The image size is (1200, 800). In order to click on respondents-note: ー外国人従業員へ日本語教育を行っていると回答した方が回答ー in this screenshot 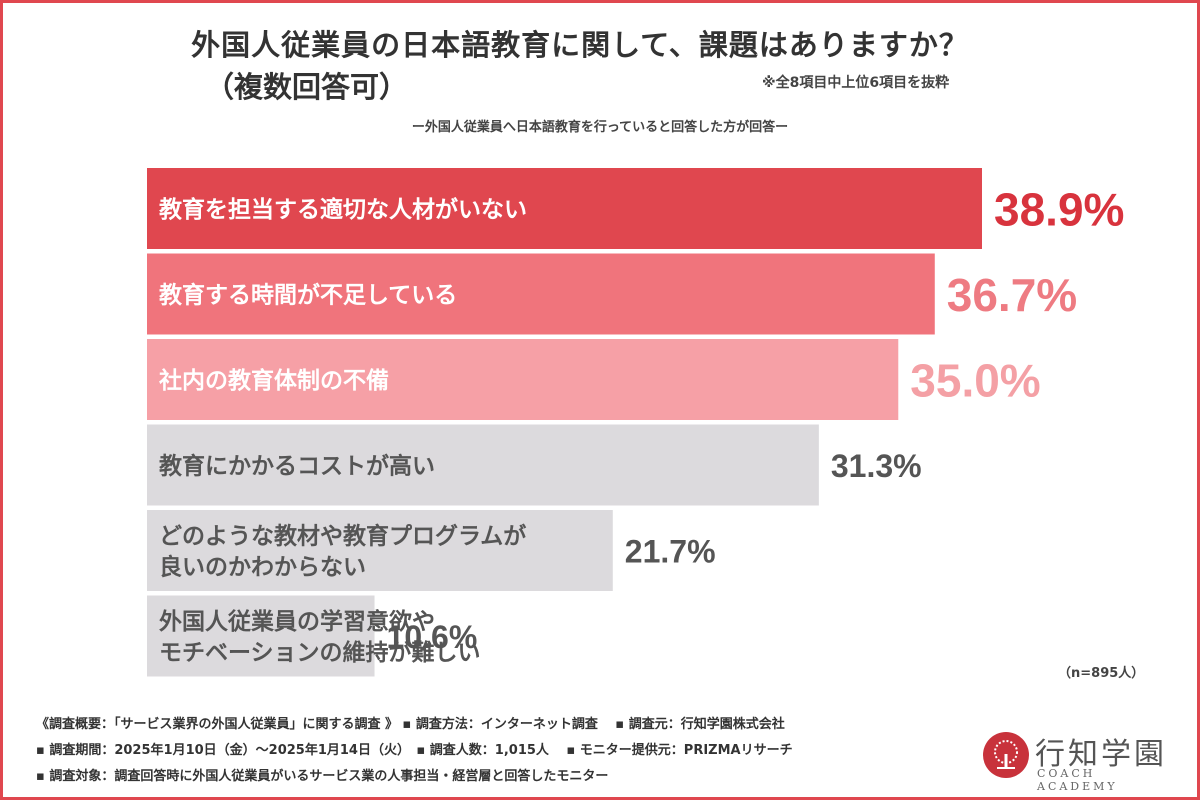, I will do `click(600, 127)`.